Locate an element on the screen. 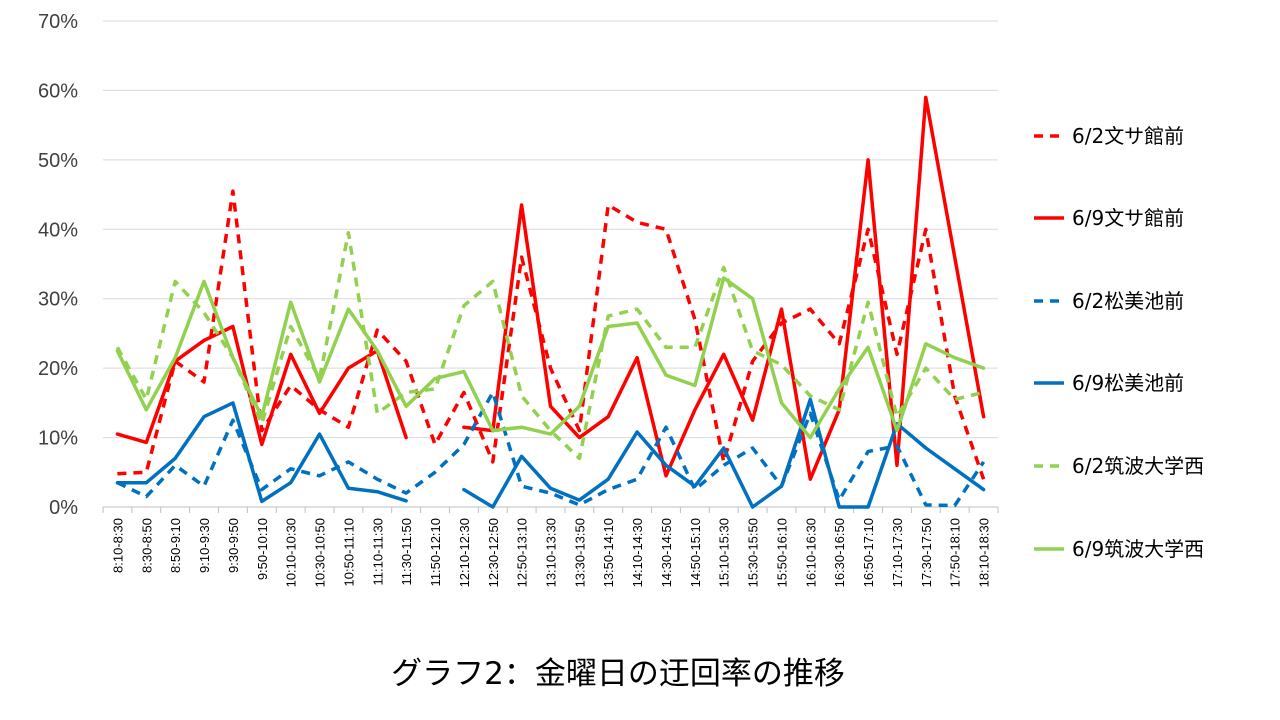 The width and height of the screenshot is (1280, 720). x-tick-label: 17:50-18:10 is located at coordinates (955, 552).